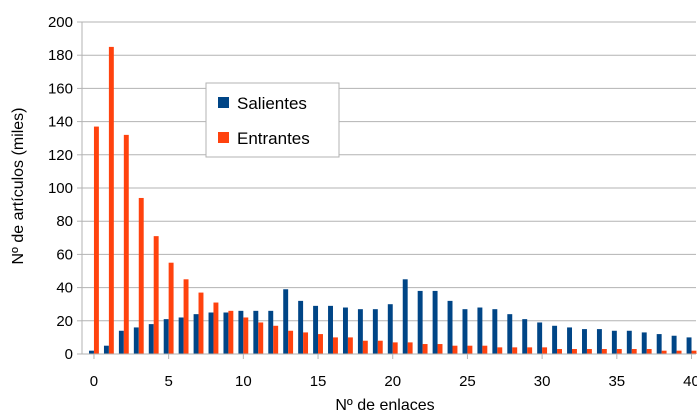 This screenshot has width=697, height=416. Describe the element at coordinates (690, 381) in the screenshot. I see `x-tick-label-40: 40` at that location.